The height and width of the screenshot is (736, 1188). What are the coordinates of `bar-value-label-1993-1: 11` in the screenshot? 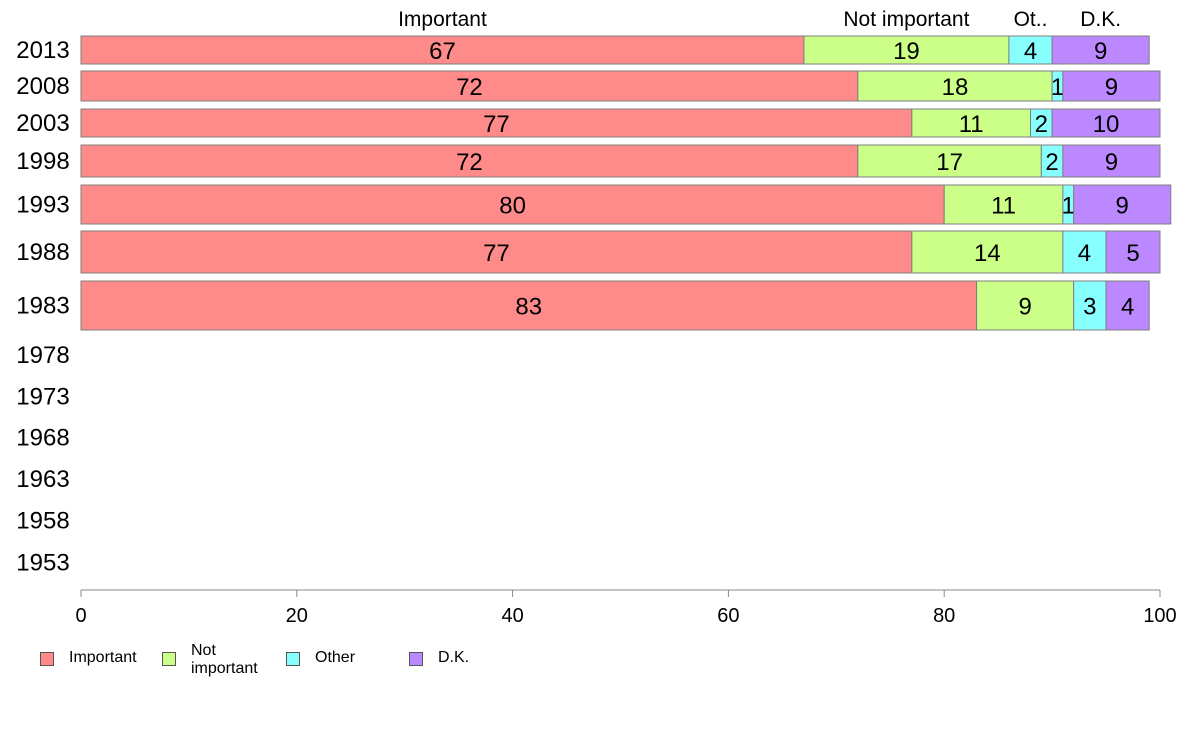 It's located at (1003, 206).